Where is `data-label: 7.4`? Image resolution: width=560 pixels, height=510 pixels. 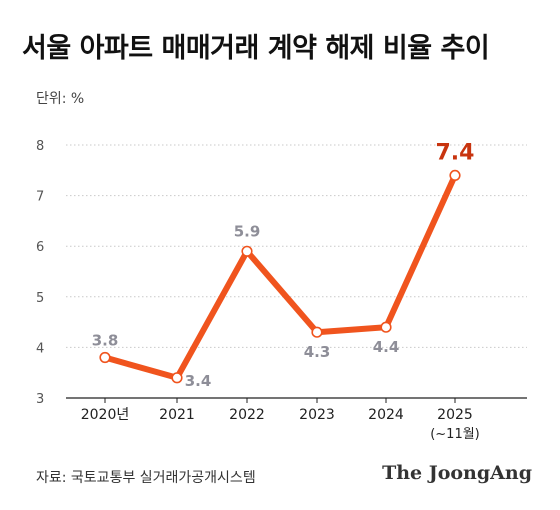 data-label: 7.4 is located at coordinates (455, 152).